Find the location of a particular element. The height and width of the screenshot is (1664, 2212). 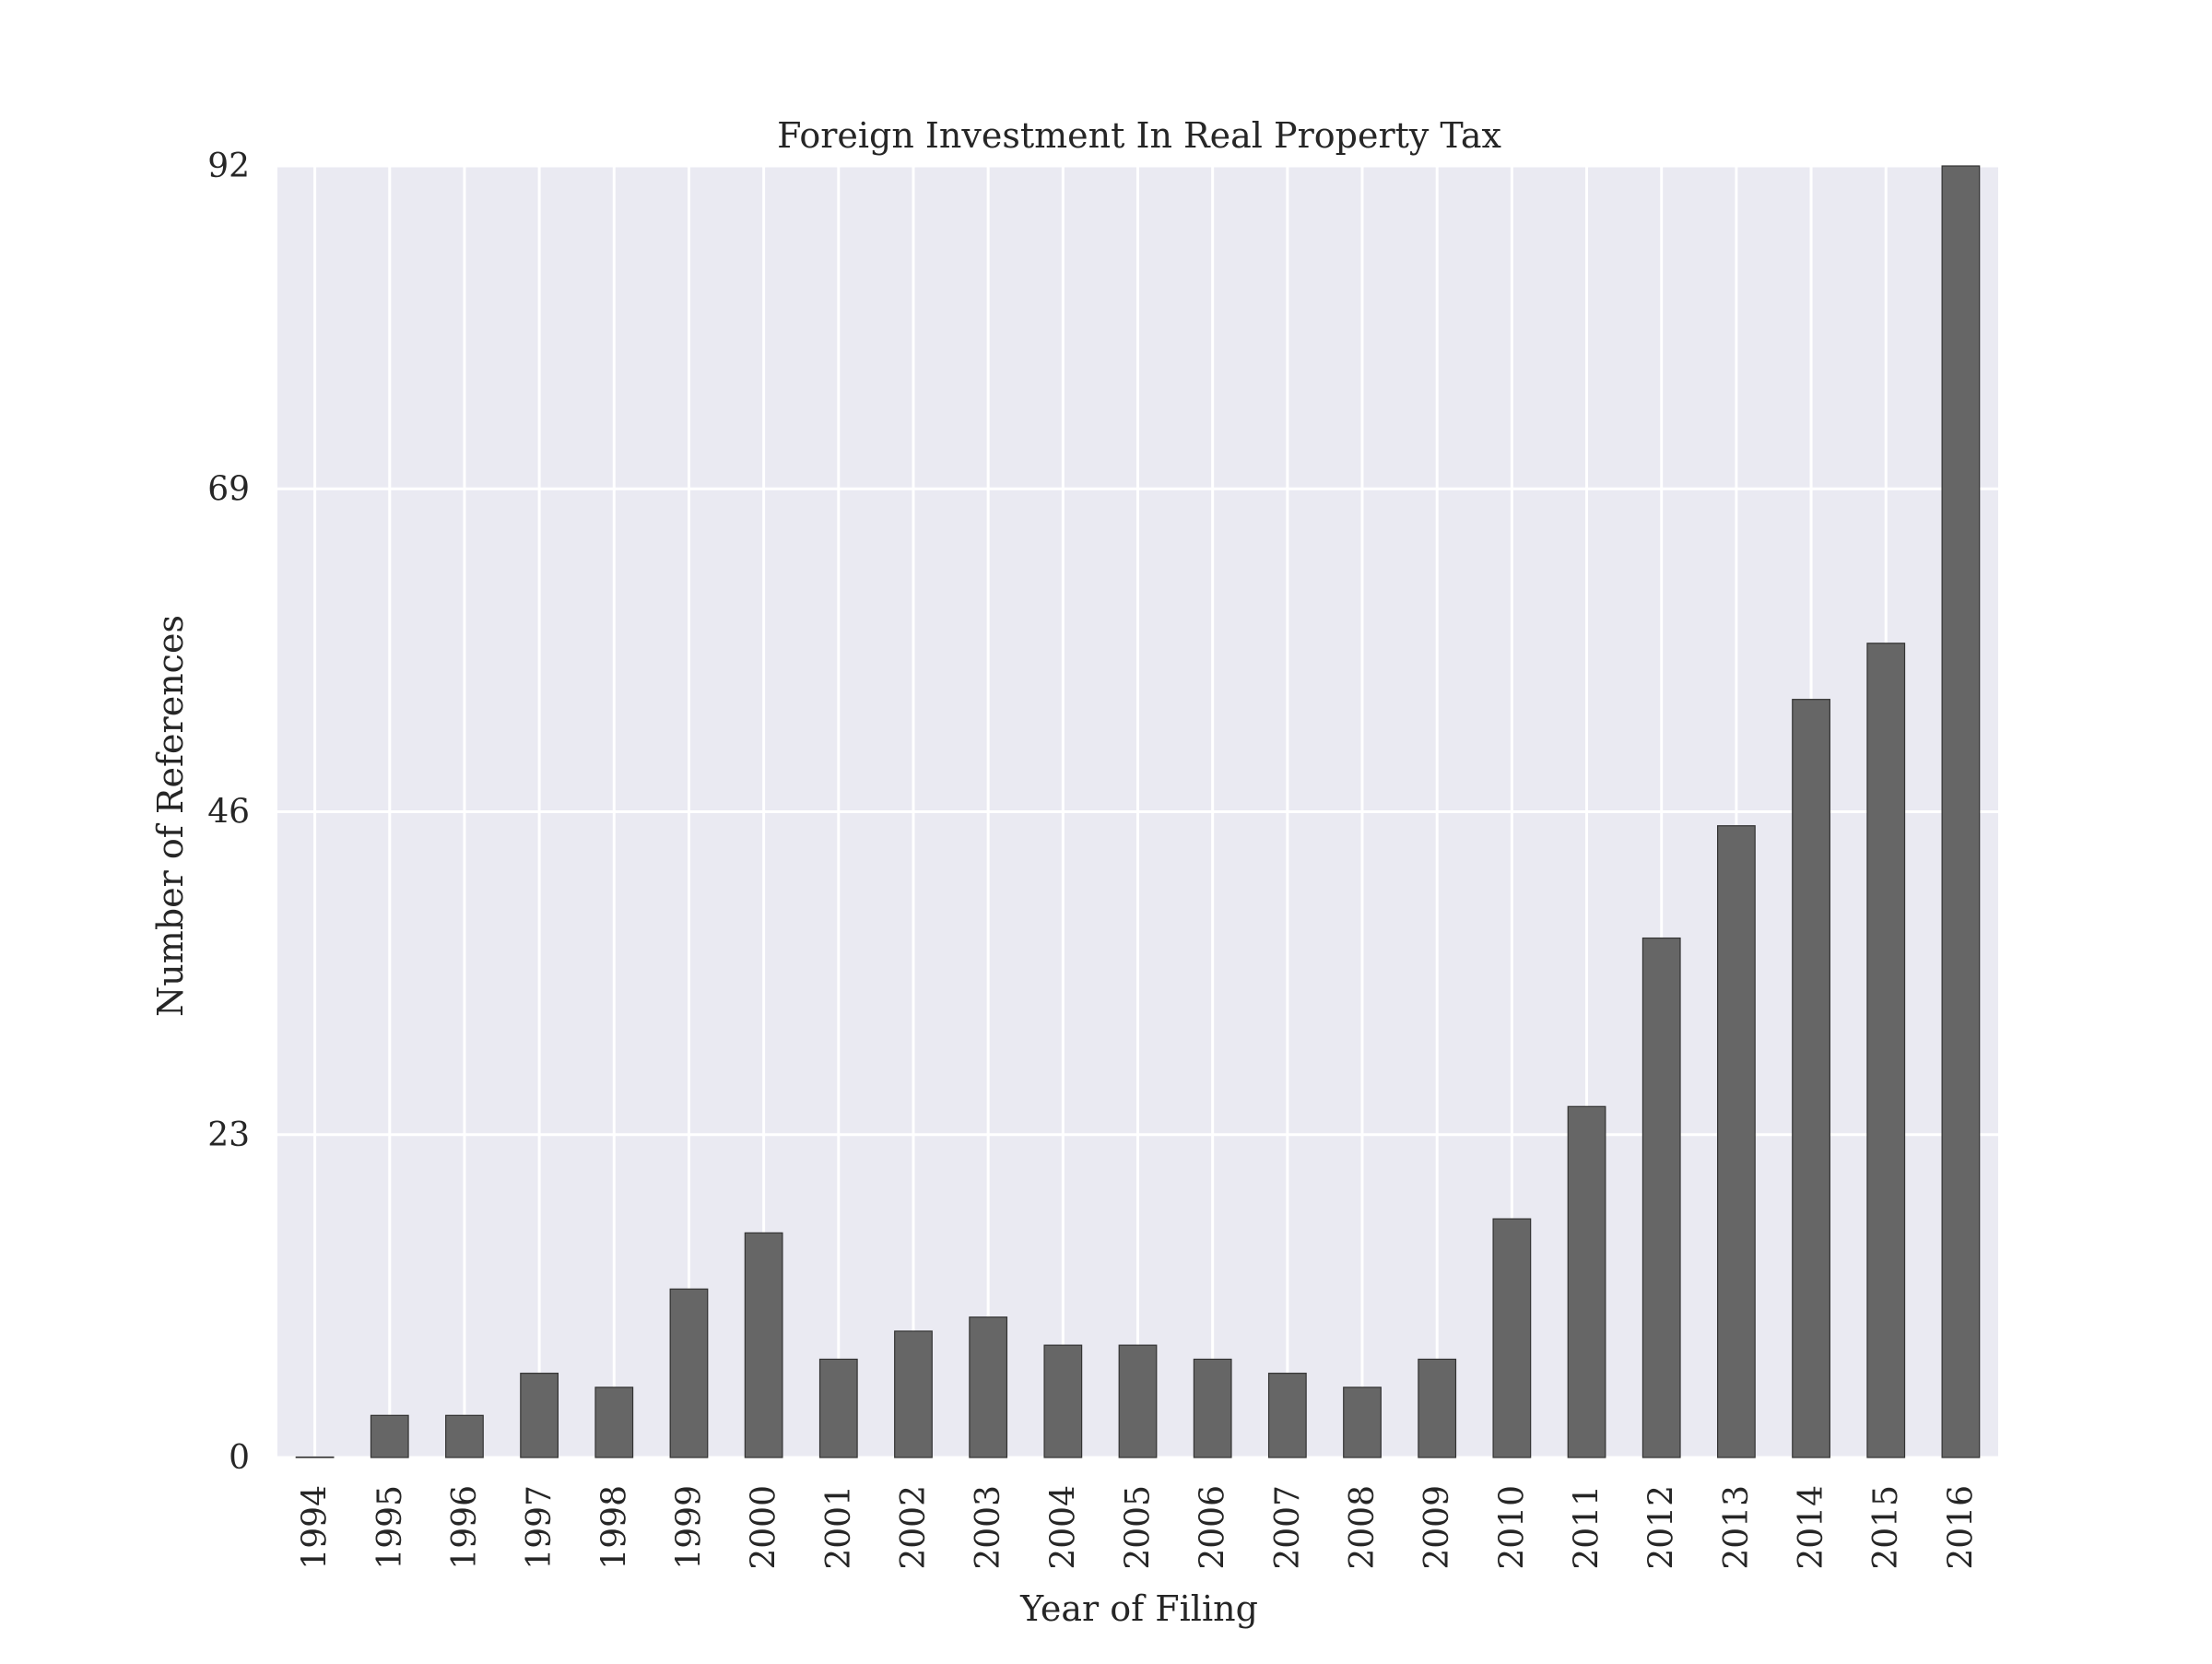

x-tick-label: 2005 is located at coordinates (1139, 1527).